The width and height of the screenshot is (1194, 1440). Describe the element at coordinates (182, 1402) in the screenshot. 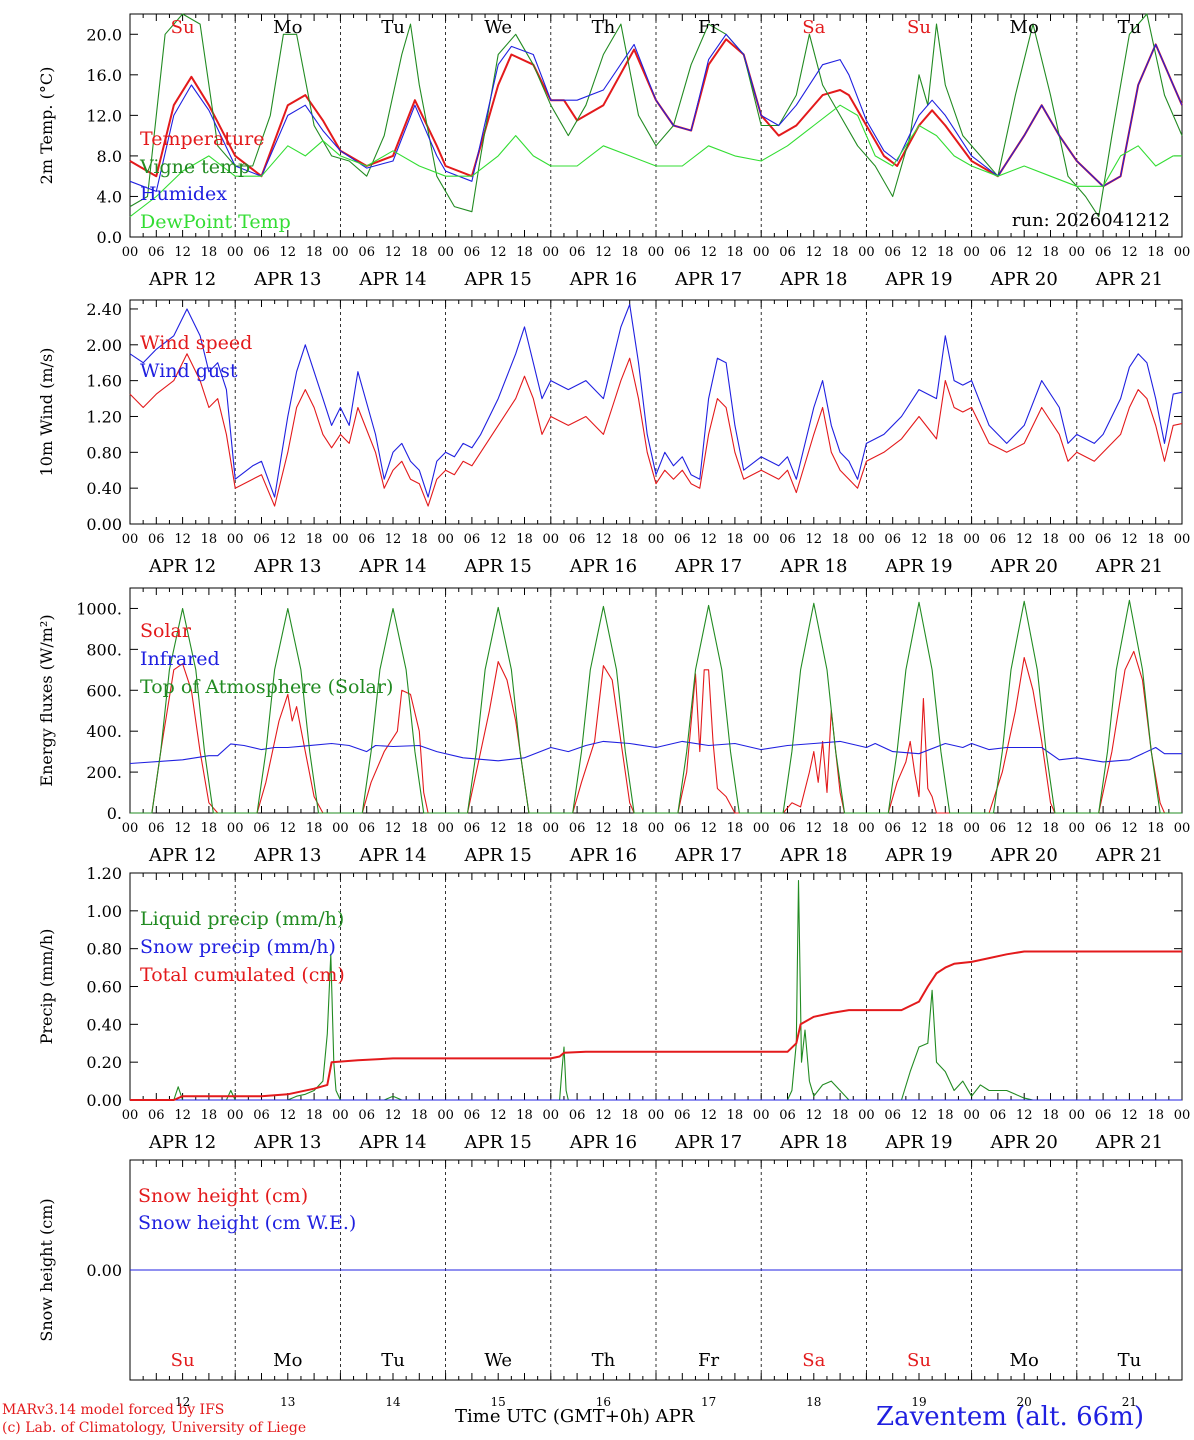

I see `x-day-number: 12` at that location.